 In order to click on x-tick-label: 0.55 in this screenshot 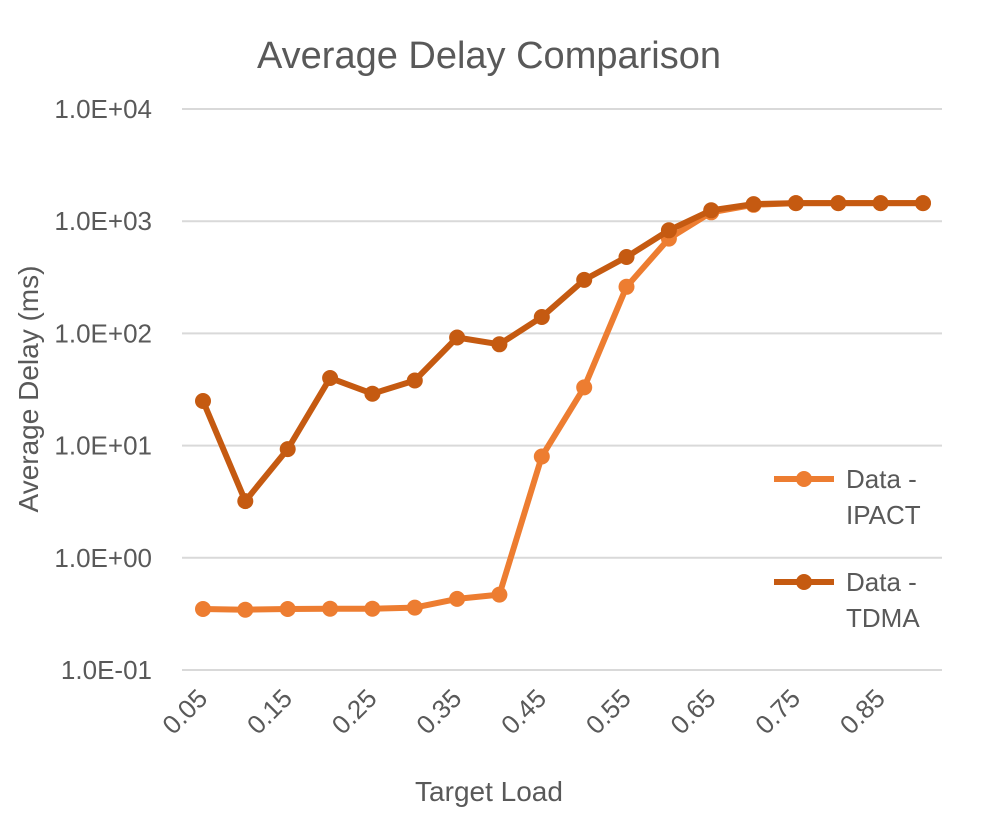, I will do `click(608, 711)`.